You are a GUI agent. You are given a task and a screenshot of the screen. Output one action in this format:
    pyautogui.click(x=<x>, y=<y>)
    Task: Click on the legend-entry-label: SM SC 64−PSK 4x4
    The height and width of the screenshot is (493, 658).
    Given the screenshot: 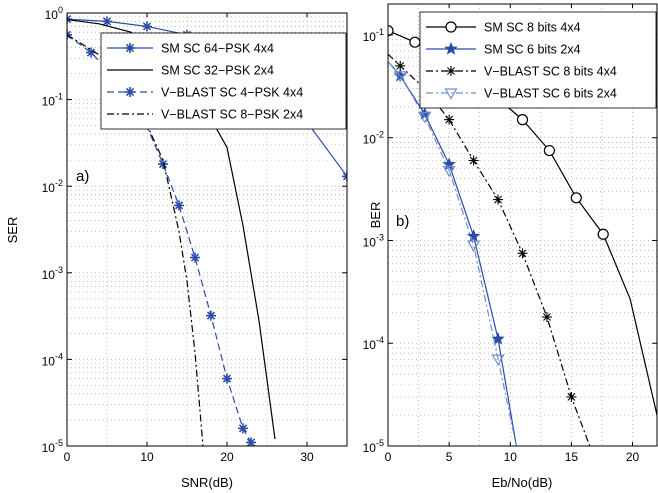 What is the action you would take?
    pyautogui.click(x=217, y=49)
    